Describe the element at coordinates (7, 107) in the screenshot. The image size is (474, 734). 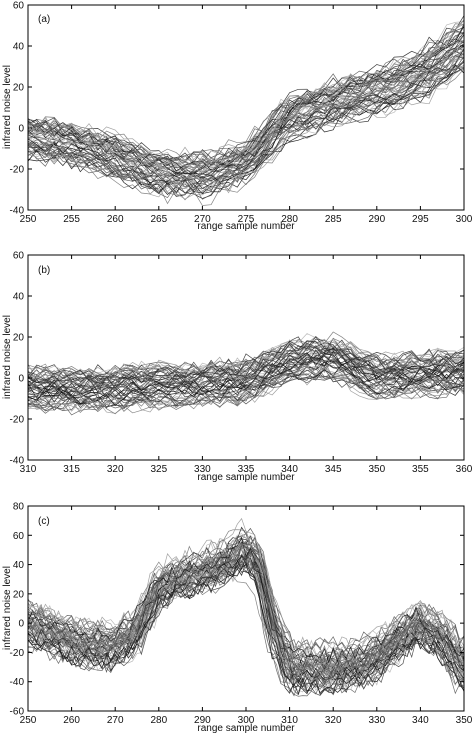
I see `panel-a-ylabel: infrared noise level` at that location.